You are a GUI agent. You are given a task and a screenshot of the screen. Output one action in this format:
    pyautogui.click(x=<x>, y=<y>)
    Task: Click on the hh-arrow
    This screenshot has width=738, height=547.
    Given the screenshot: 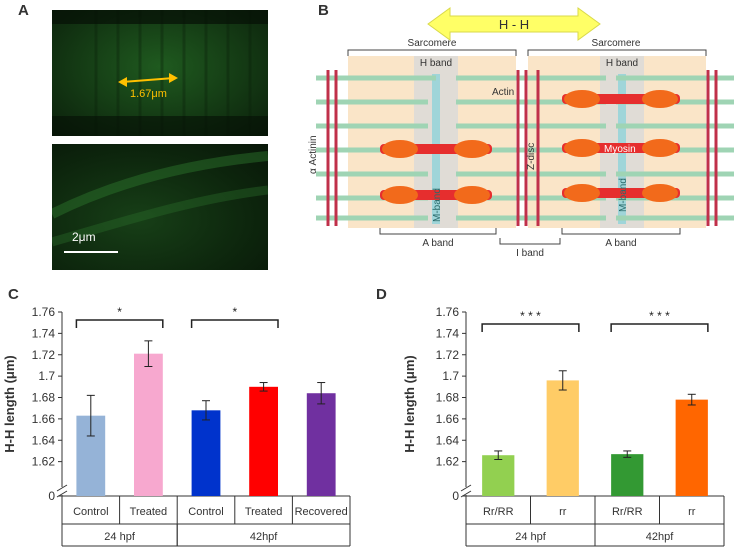 What is the action you would take?
    pyautogui.click(x=514, y=24)
    